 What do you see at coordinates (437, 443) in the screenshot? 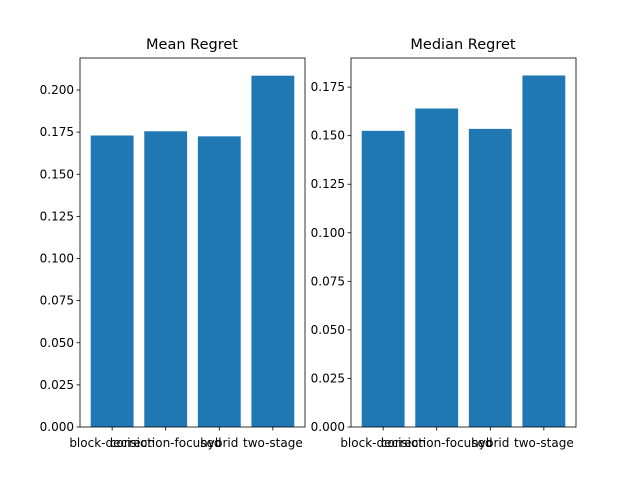
I see `median-regret-x-tick-label-correction-focused: correction-focused` at bounding box center [437, 443].